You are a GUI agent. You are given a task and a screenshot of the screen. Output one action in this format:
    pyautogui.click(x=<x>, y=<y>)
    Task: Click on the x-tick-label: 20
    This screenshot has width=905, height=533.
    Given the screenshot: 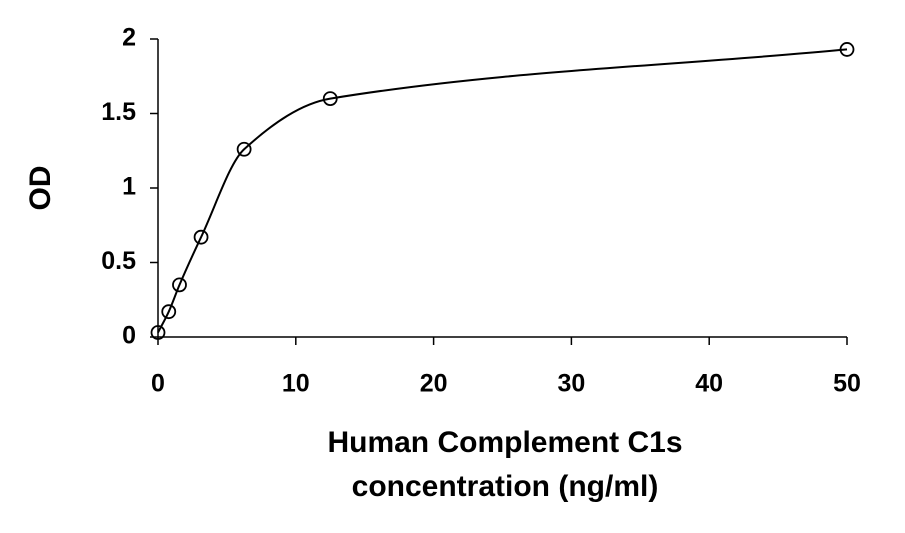 What is the action you would take?
    pyautogui.click(x=434, y=384)
    